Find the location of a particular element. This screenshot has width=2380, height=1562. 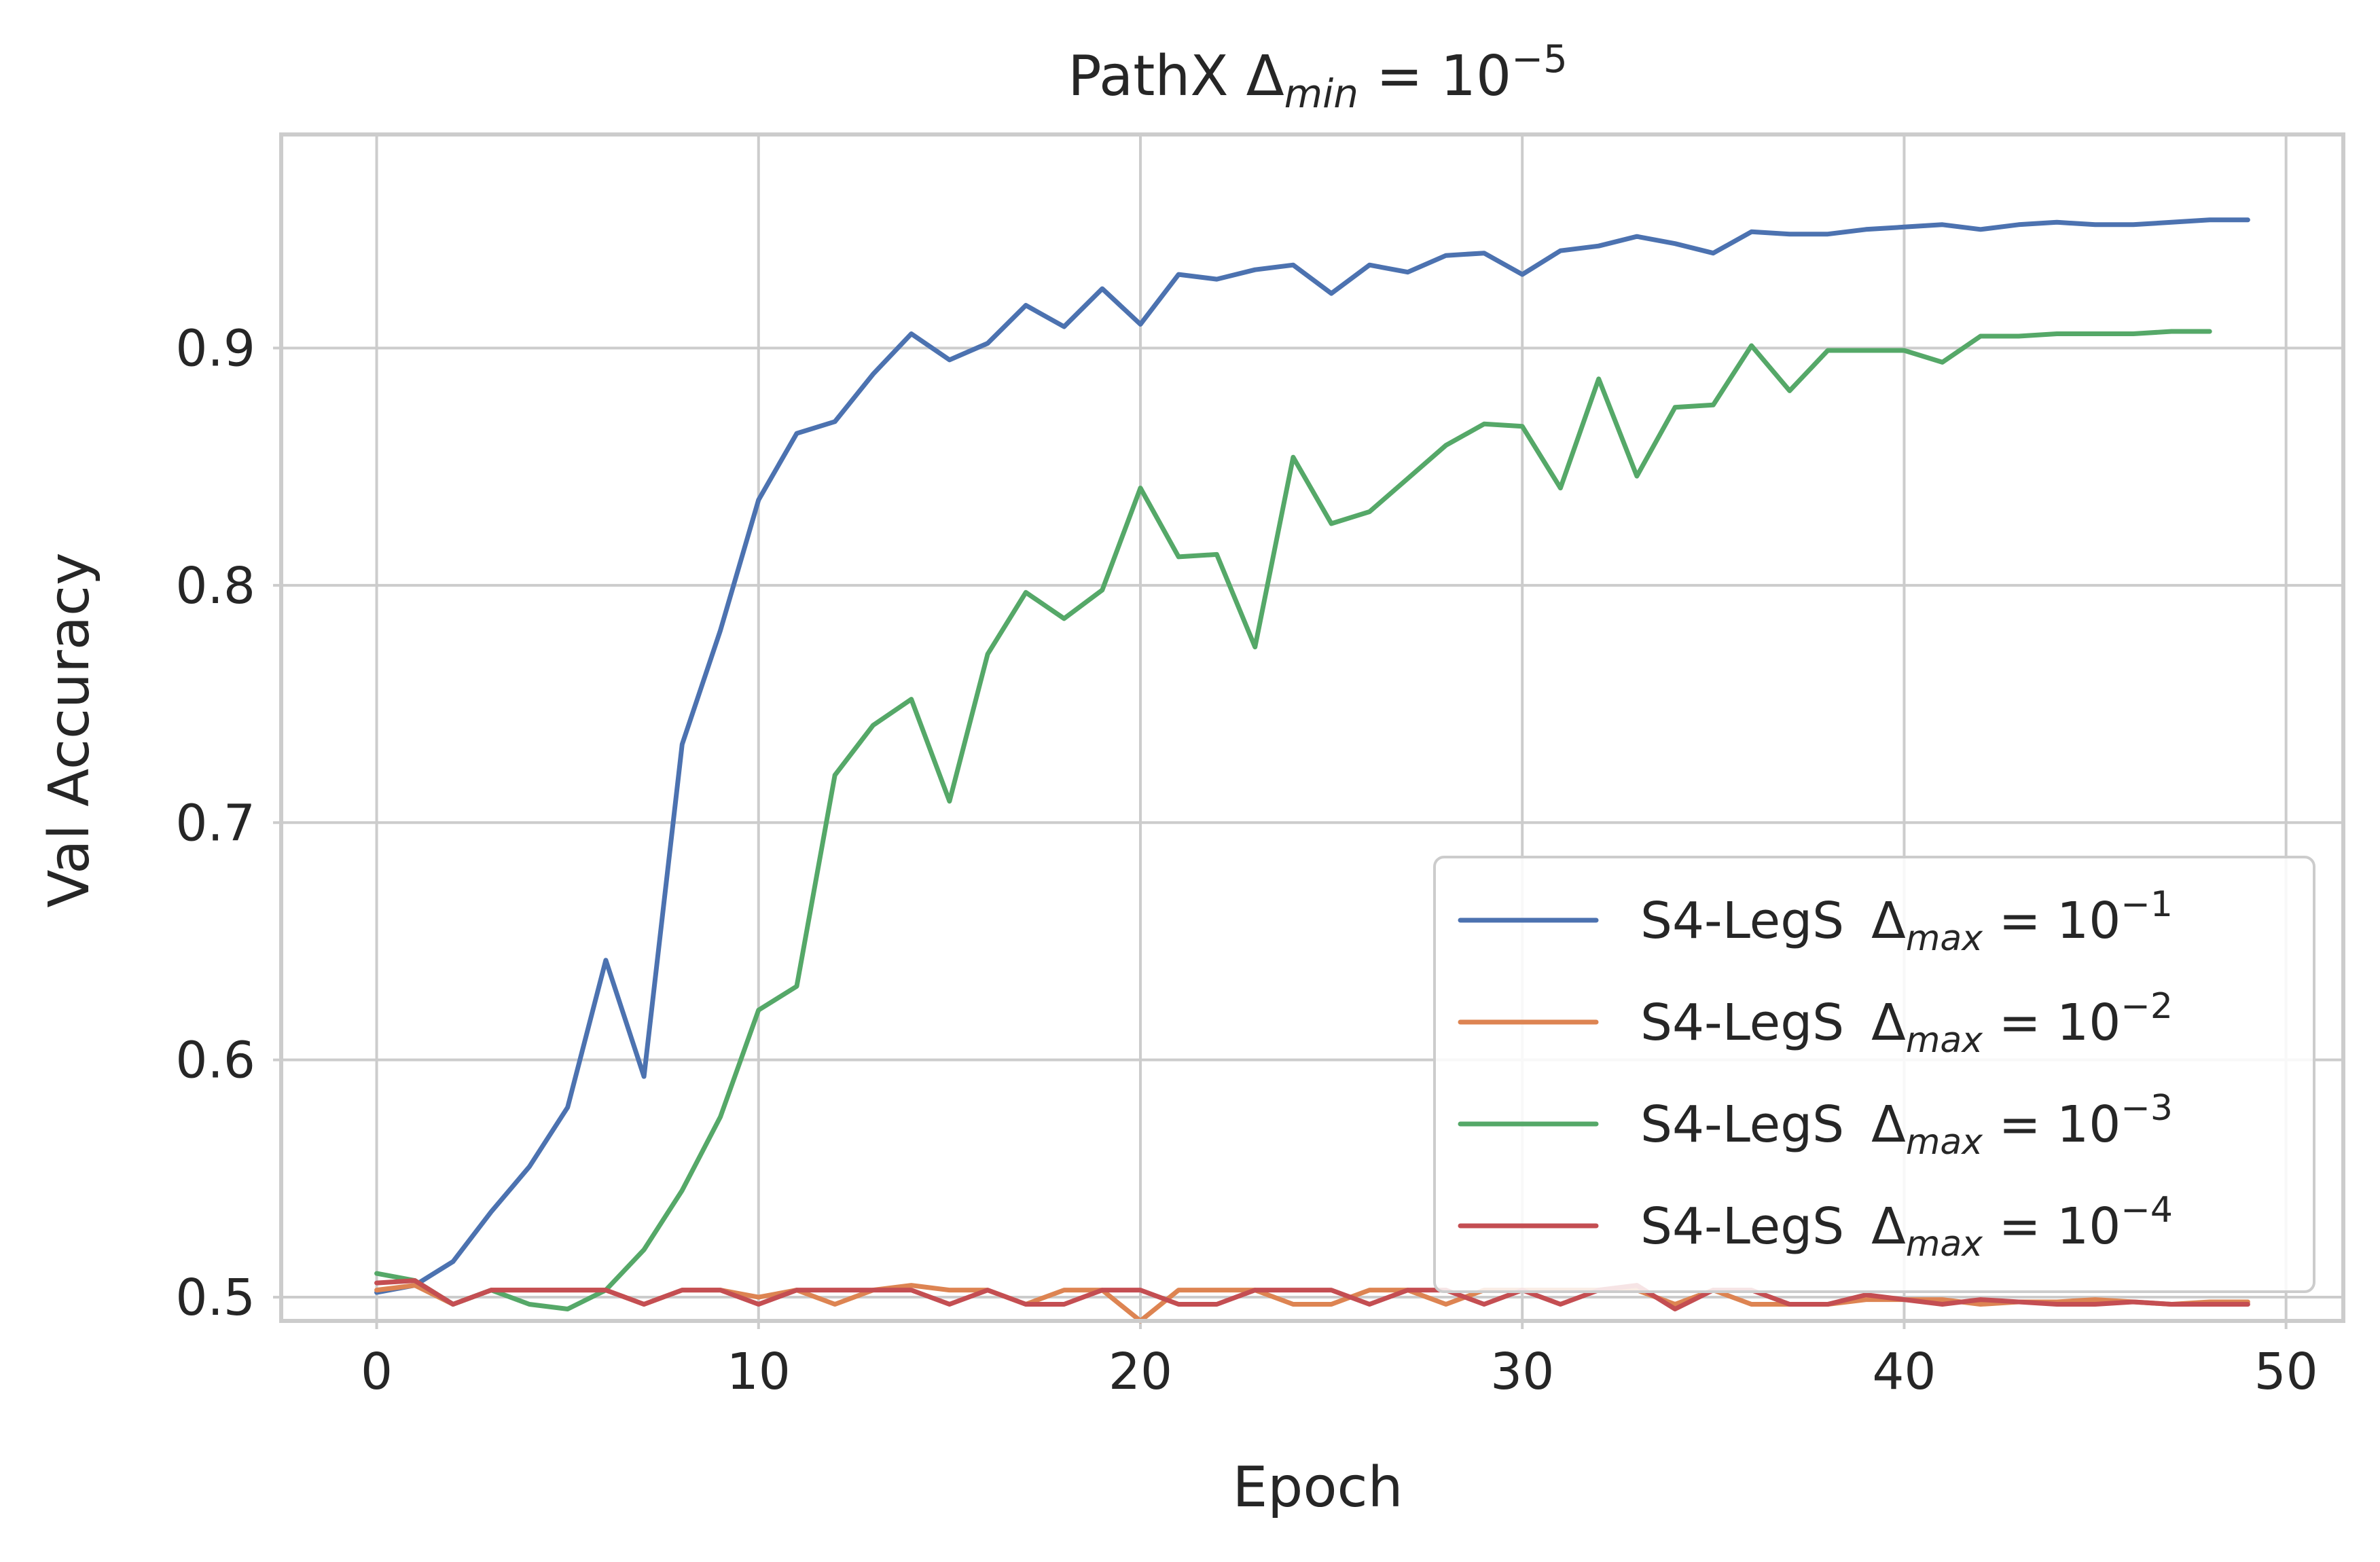

y-tick-label: 0.9 is located at coordinates (215, 348).